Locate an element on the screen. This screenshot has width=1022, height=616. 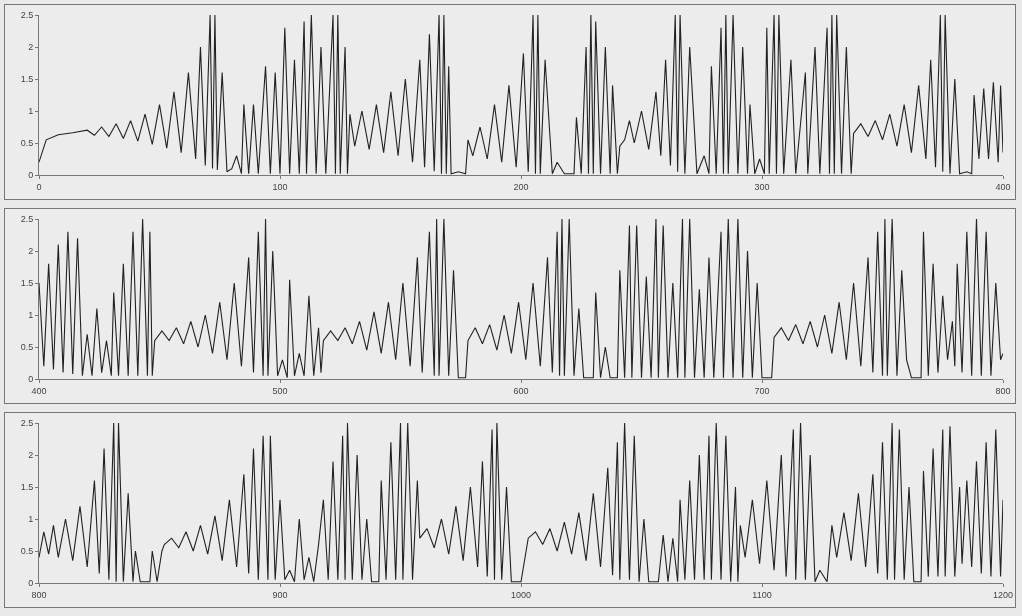
x-tick-label: 900 is located at coordinates (280, 594).